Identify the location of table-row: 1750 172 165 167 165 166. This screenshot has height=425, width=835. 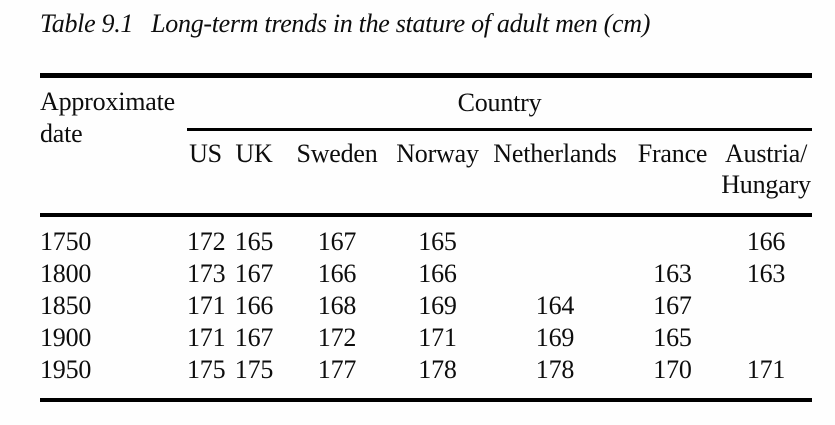
(426, 236).